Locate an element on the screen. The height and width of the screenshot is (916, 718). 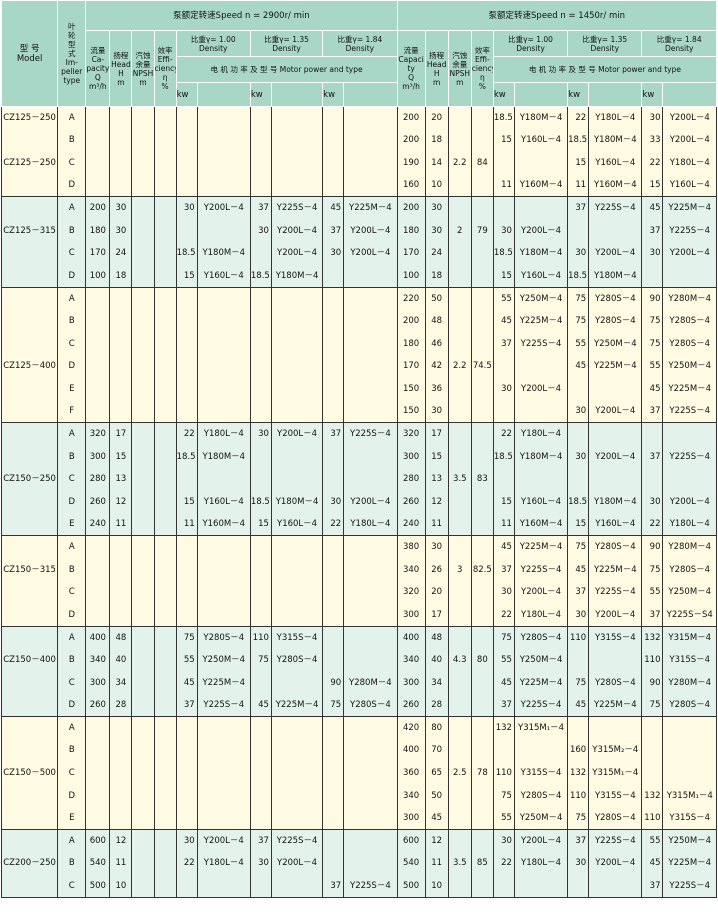
table-row: E 300 45 55 Y250M－4 75 Y280S－4 110 Y315S－4 is located at coordinates (358, 818).